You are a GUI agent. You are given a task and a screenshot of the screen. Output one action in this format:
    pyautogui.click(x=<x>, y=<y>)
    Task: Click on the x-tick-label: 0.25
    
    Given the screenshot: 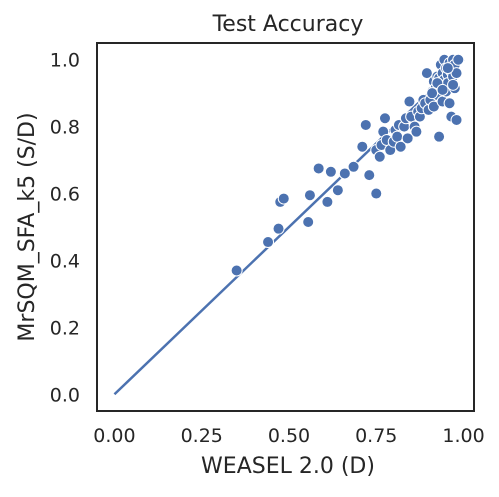 What is the action you would take?
    pyautogui.click(x=202, y=436)
    